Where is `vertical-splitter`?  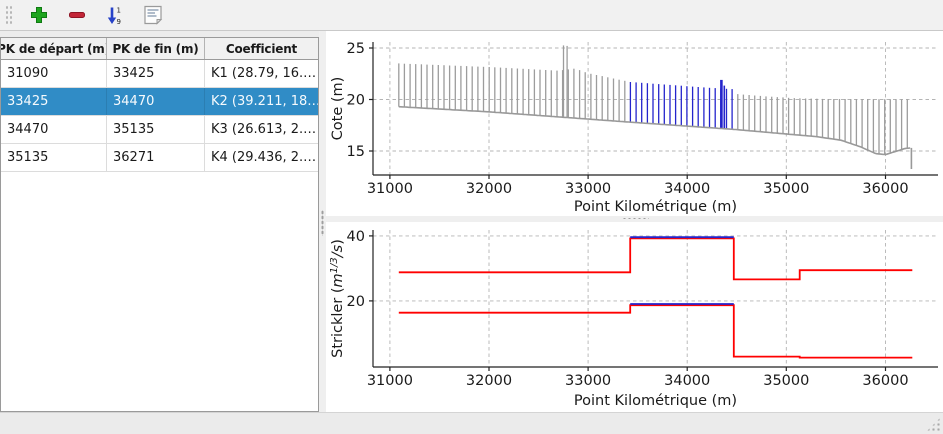
vertical-splitter is located at coordinates (322, 221).